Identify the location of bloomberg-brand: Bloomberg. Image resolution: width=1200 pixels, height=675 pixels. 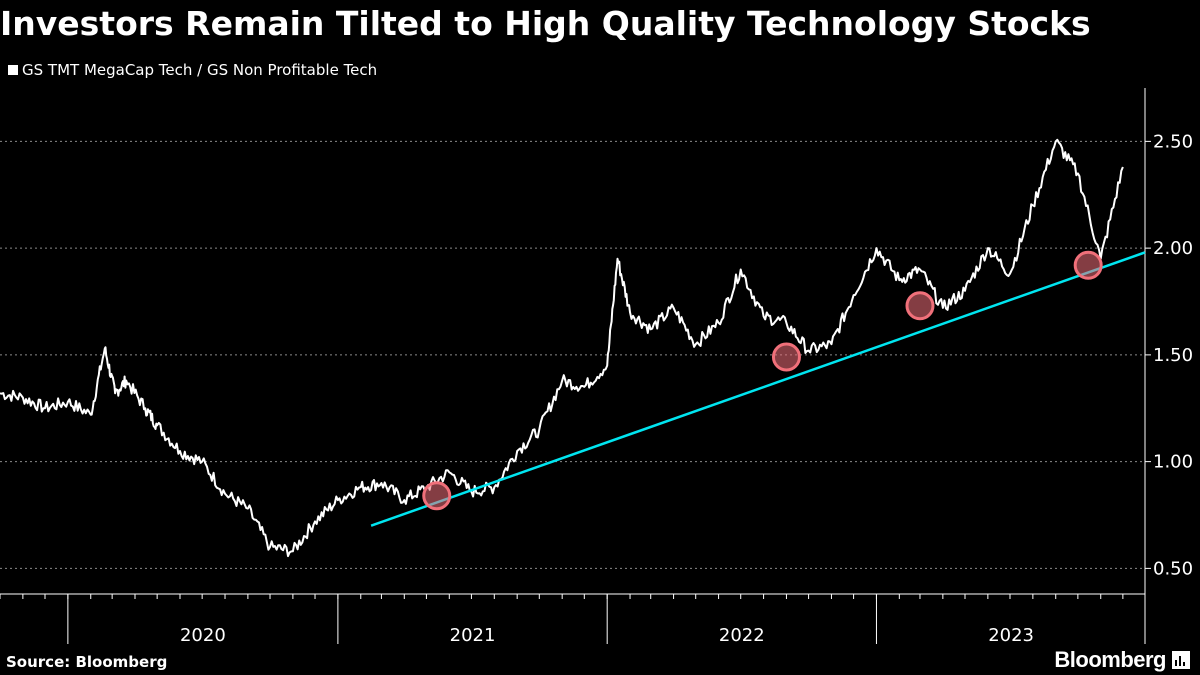
(1122, 660).